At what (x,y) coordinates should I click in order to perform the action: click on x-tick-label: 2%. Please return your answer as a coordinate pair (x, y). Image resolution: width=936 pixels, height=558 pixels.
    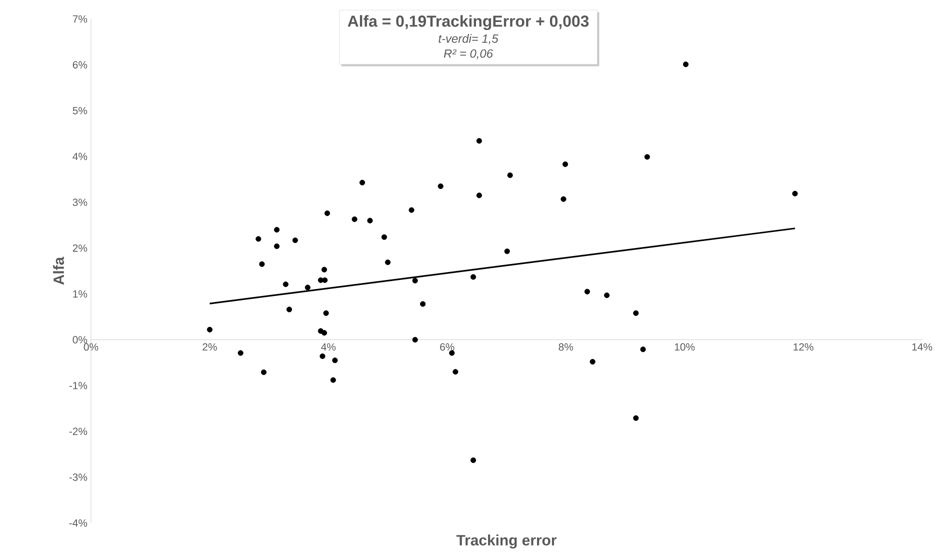
    Looking at the image, I should click on (209, 347).